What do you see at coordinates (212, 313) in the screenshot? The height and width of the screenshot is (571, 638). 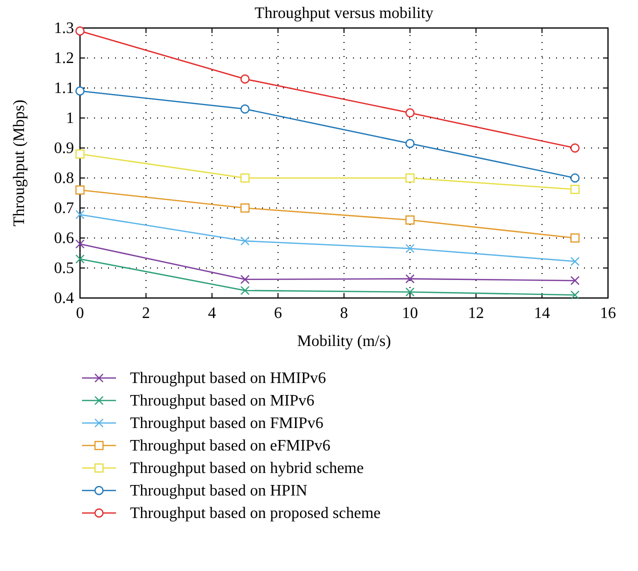 I see `x-tick-label: 4` at bounding box center [212, 313].